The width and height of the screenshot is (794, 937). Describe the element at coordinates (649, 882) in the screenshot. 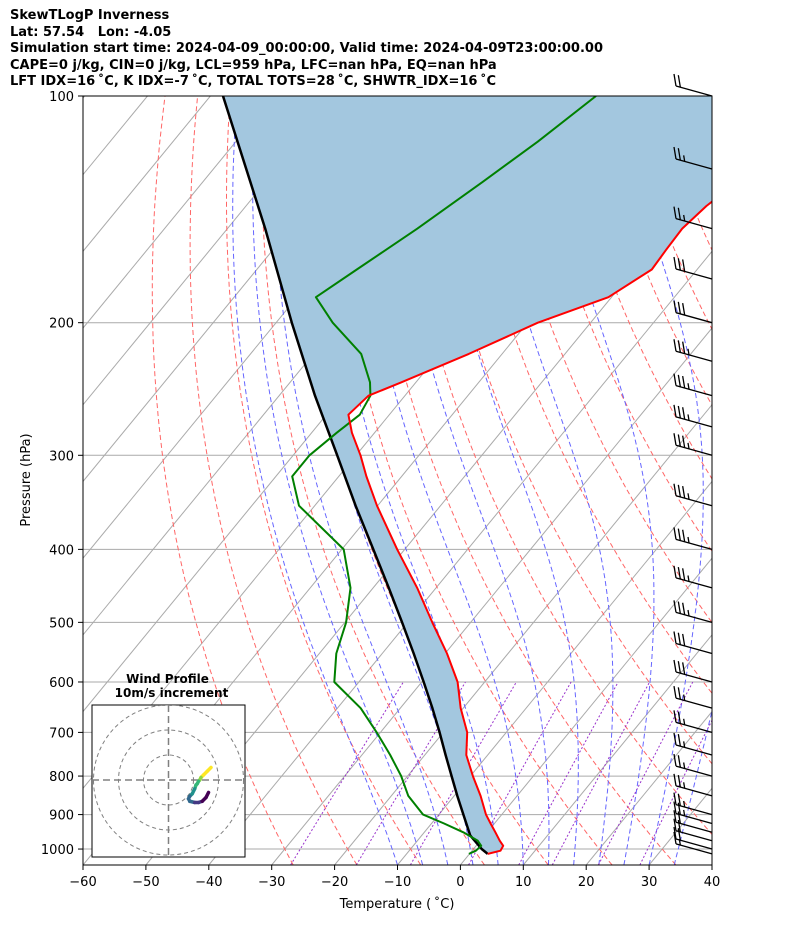

I see `x-tick-label: 30` at that location.